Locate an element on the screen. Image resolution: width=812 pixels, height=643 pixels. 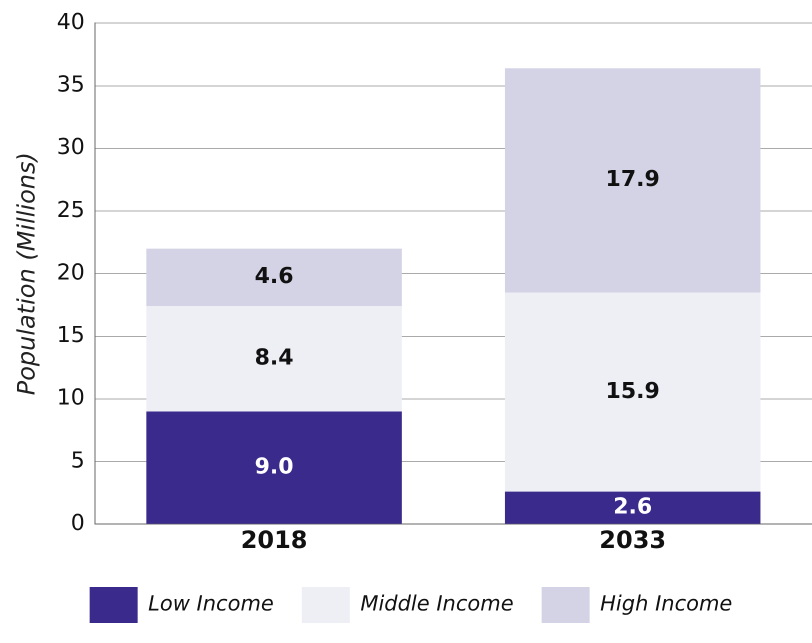
data-label: 9.0 is located at coordinates (274, 467).